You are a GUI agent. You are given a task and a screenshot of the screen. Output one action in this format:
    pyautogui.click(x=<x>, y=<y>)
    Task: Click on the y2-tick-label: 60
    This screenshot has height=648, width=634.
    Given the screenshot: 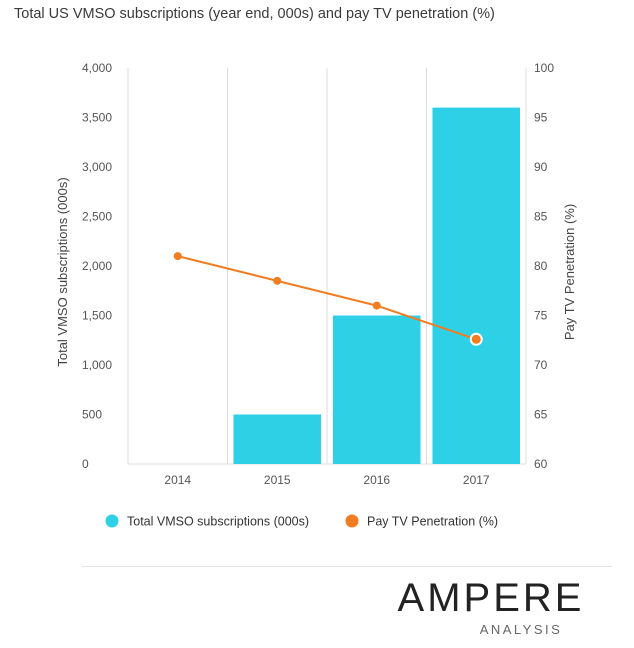 What is the action you would take?
    pyautogui.click(x=541, y=464)
    